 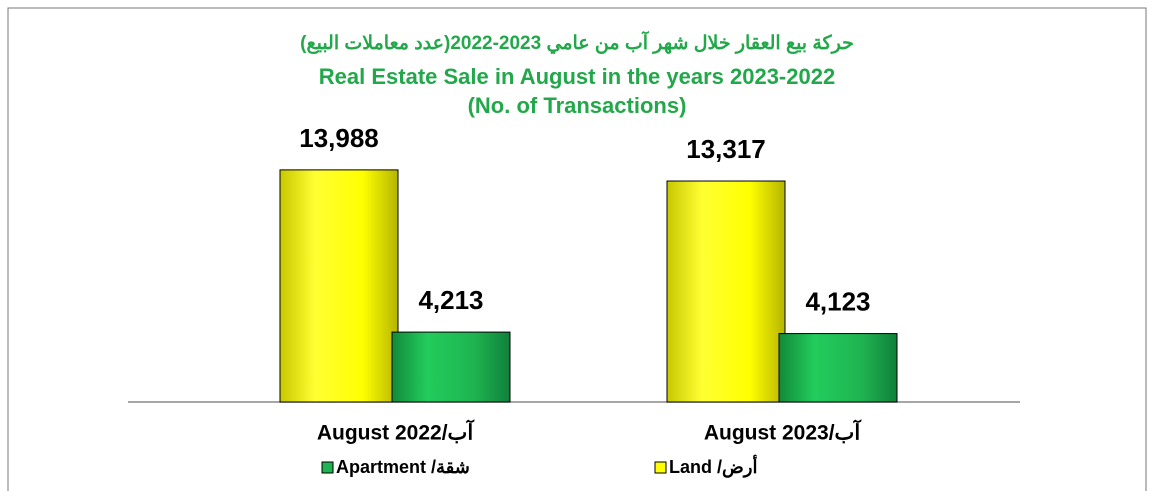 What do you see at coordinates (726, 149) in the screenshot?
I see `data-label: 13,317` at bounding box center [726, 149].